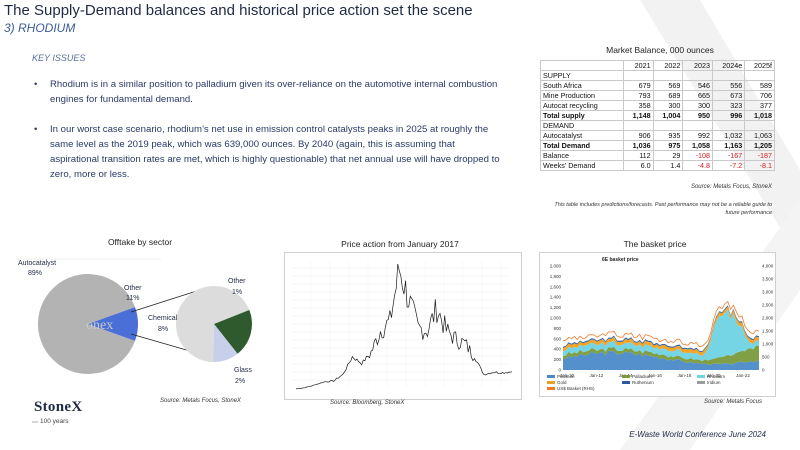  What do you see at coordinates (556, 297) in the screenshot?
I see `left-axis-tick: 1,400` at bounding box center [556, 297].